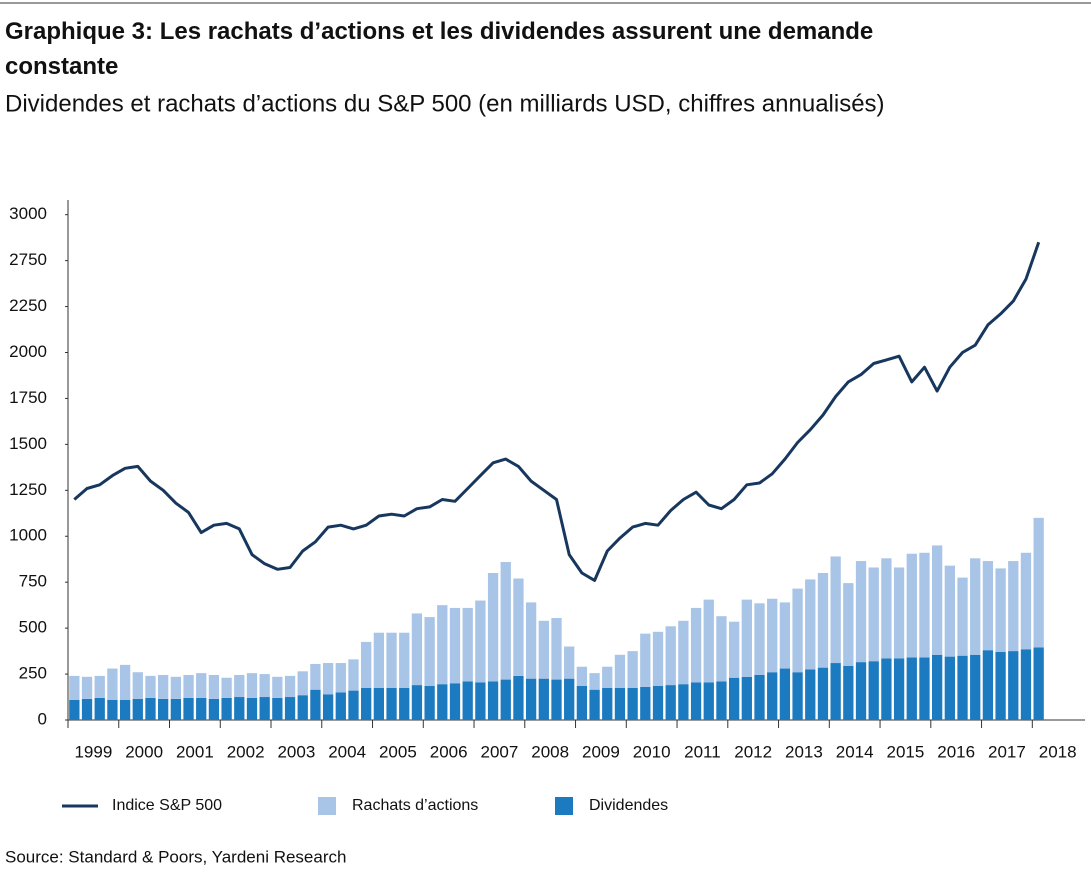 The image size is (1091, 875). Describe the element at coordinates (347, 751) in the screenshot. I see `x-tick-label: 2004` at that location.